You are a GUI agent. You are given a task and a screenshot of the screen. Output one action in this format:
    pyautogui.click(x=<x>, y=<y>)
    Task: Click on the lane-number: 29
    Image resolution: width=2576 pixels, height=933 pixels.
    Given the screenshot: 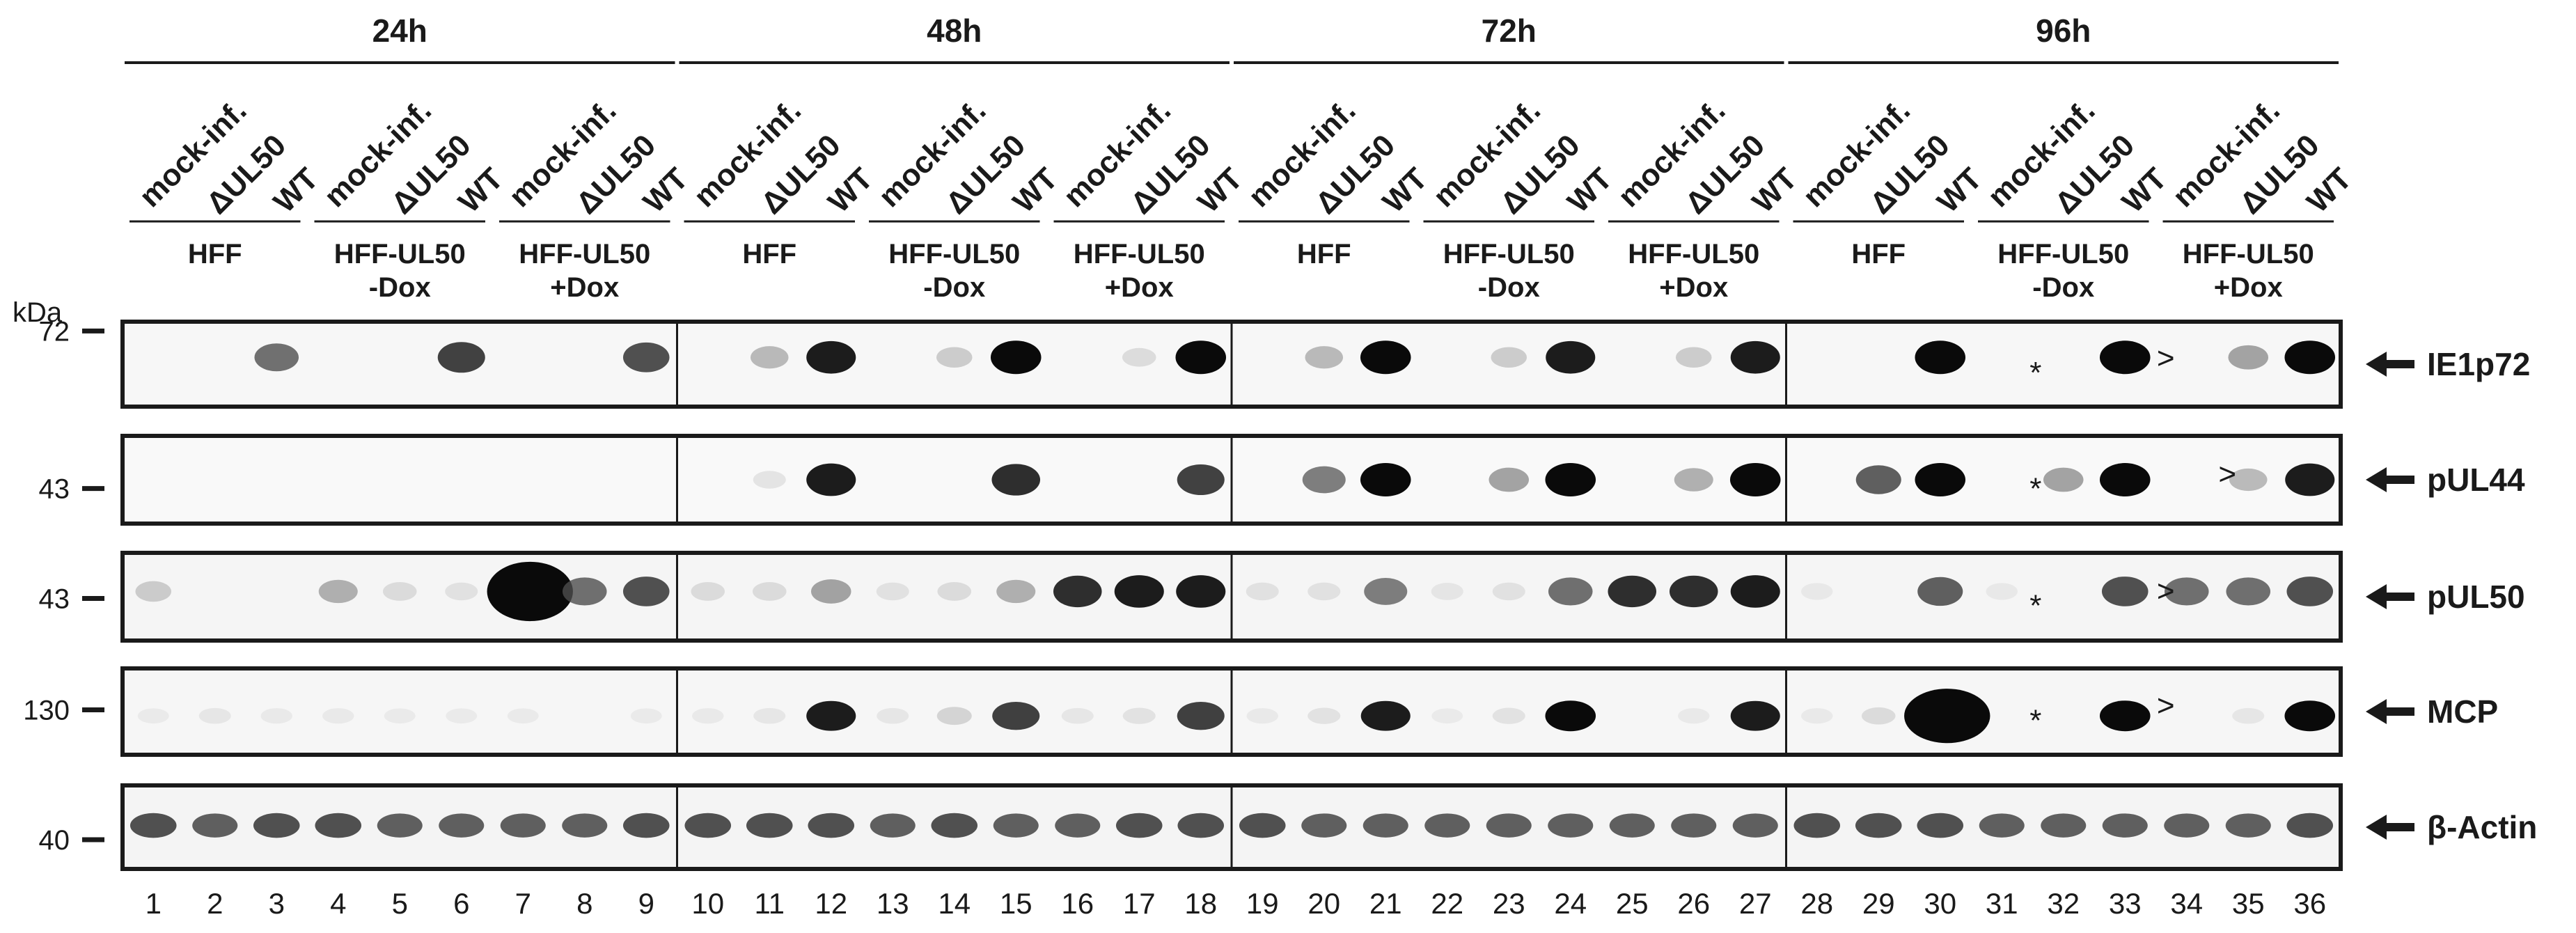 What is the action you would take?
    pyautogui.click(x=1878, y=903)
    